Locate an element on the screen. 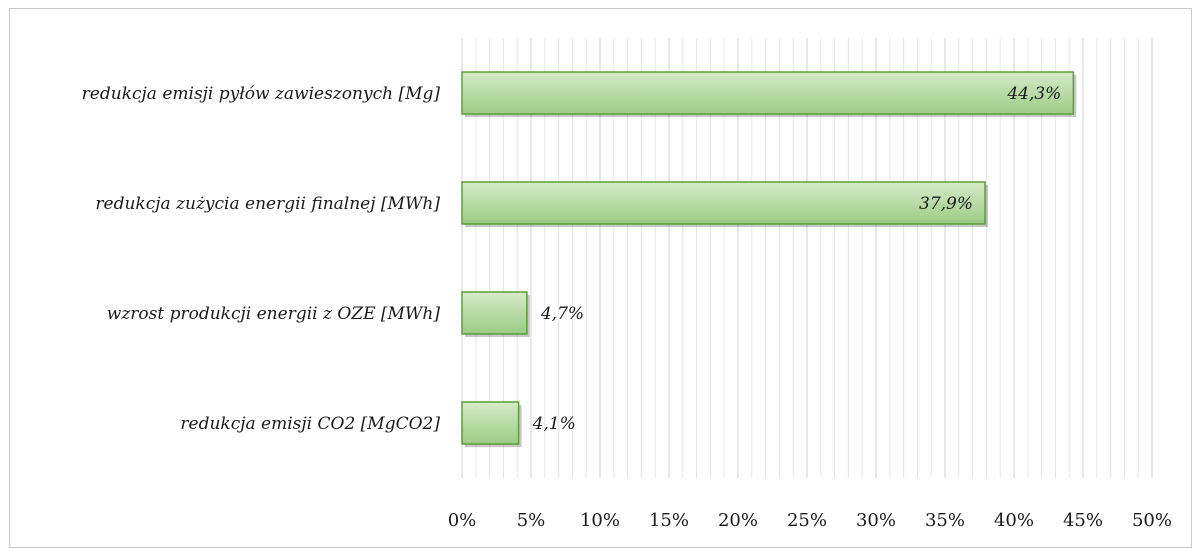 The width and height of the screenshot is (1192, 548). x-tick-label: 15% is located at coordinates (669, 520).